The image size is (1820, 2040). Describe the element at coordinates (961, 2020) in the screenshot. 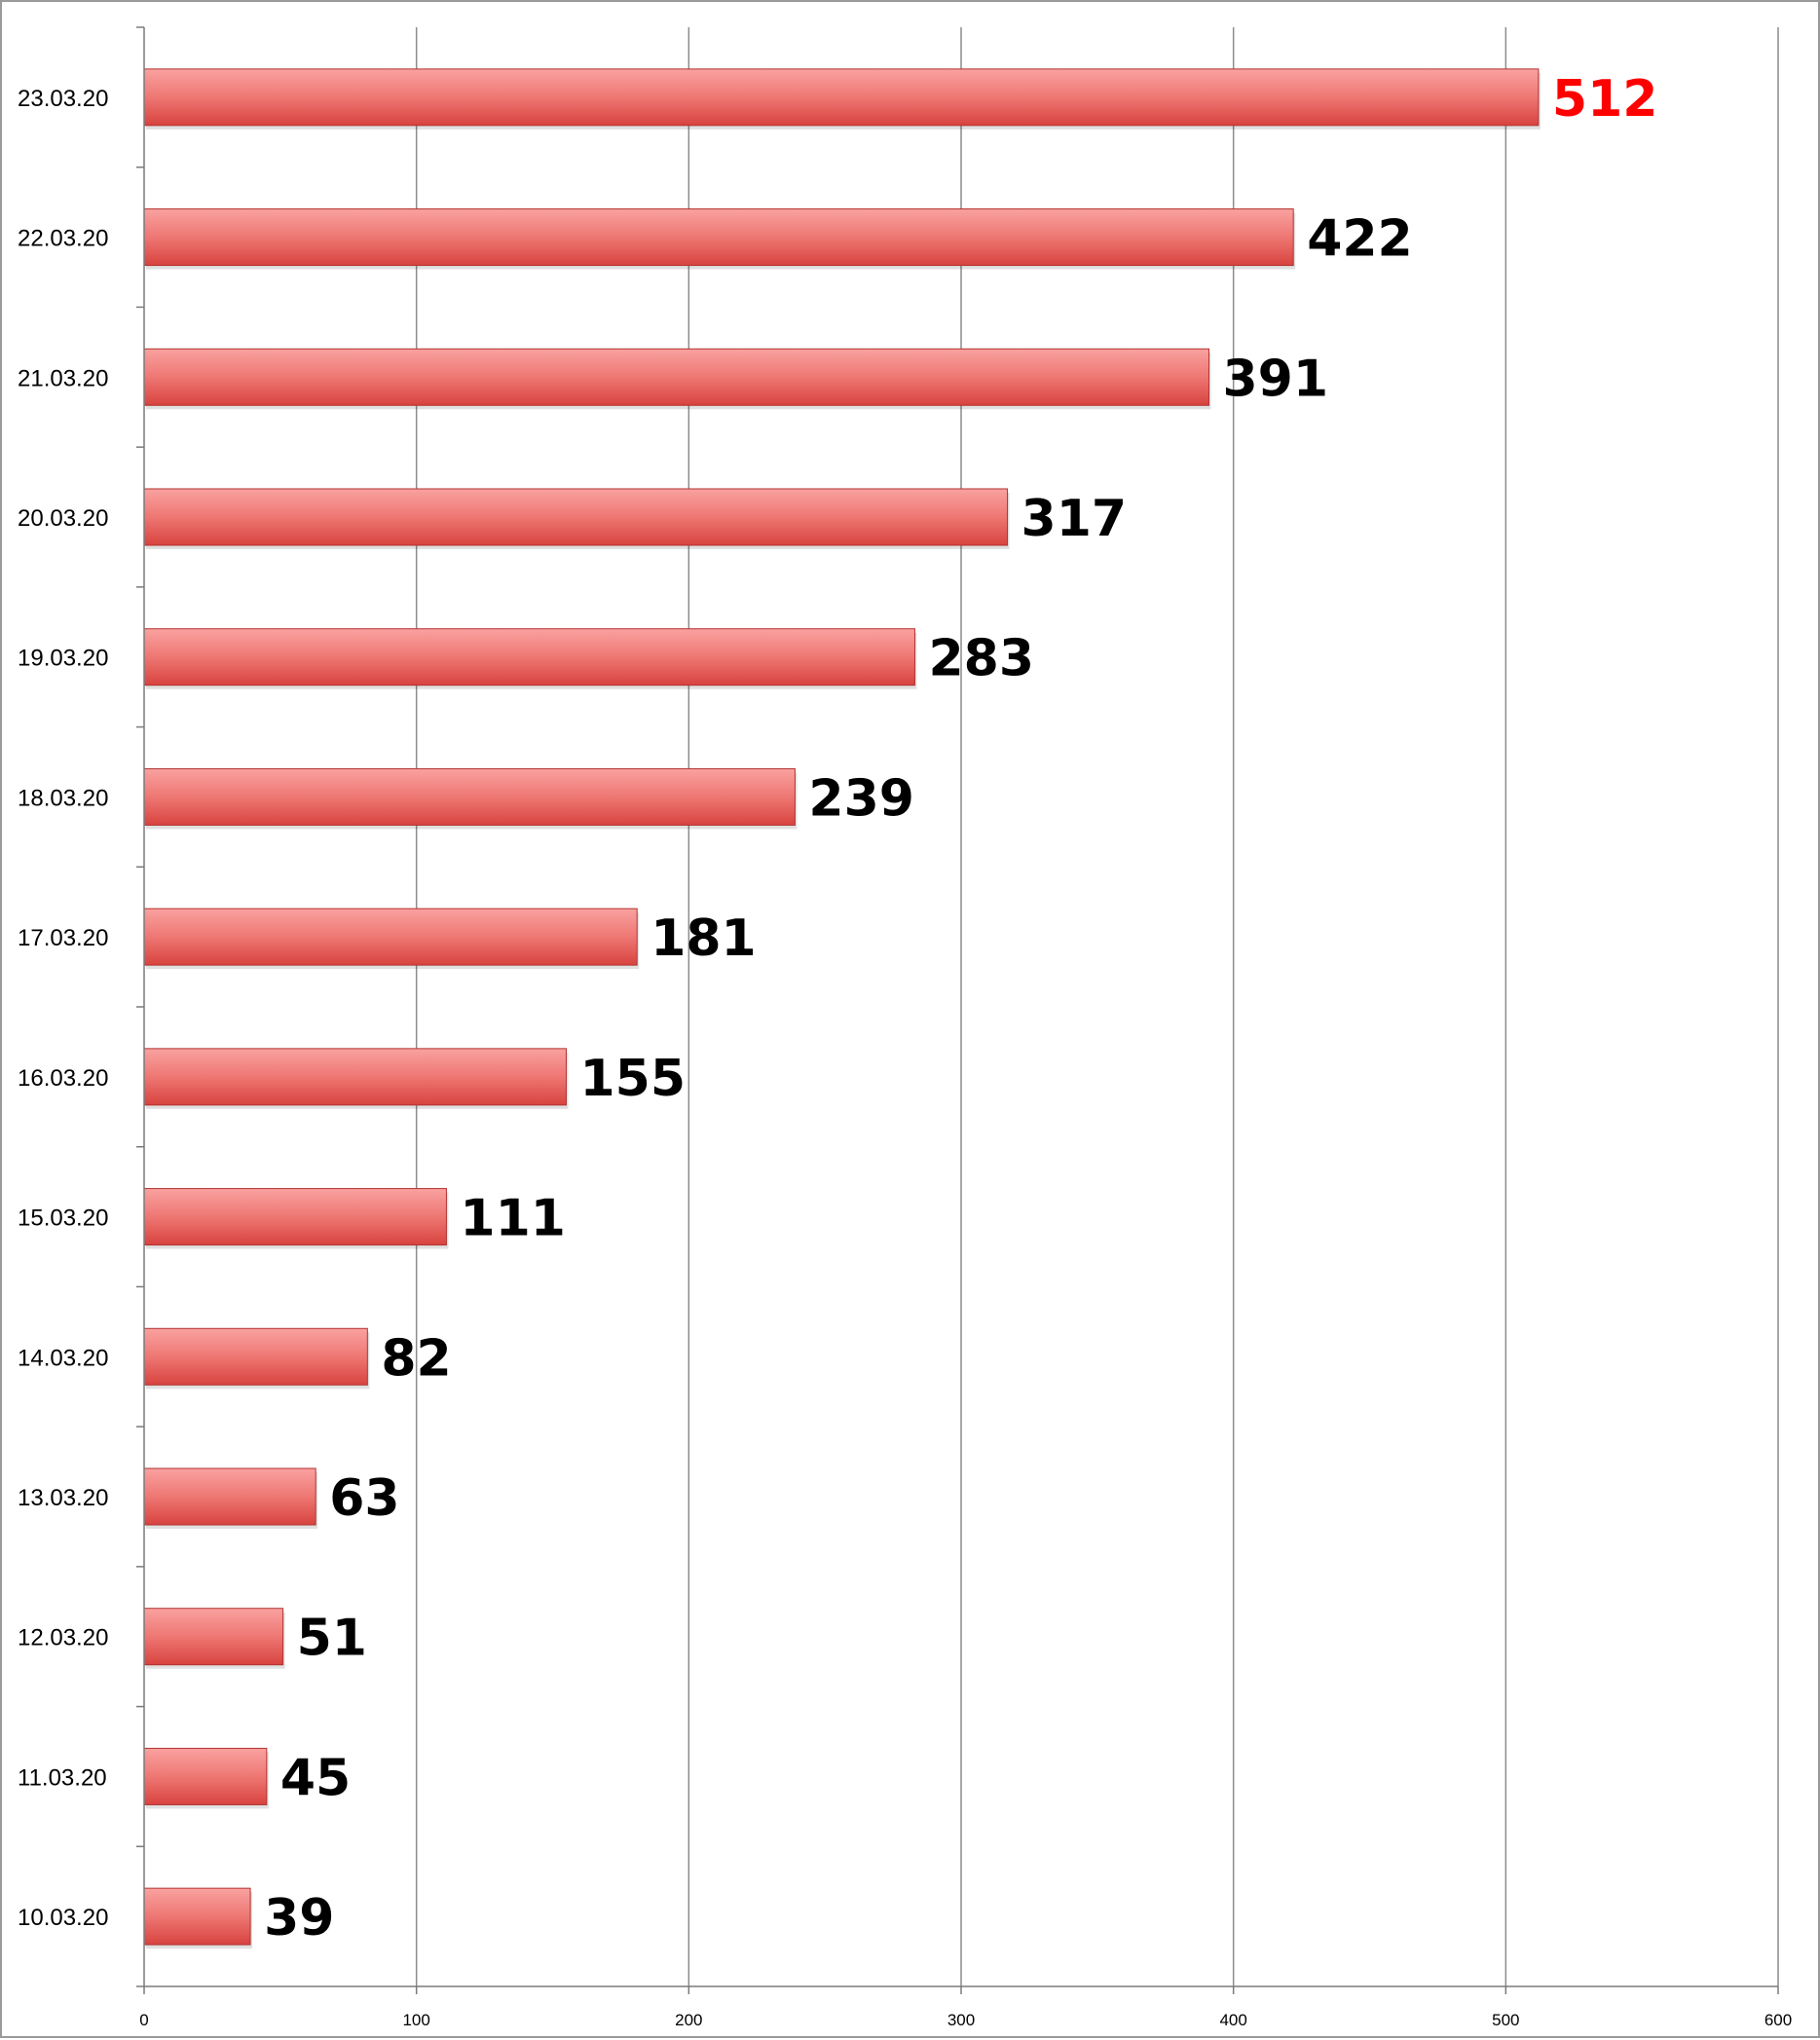

I see `x-tick-label-300: 300` at that location.